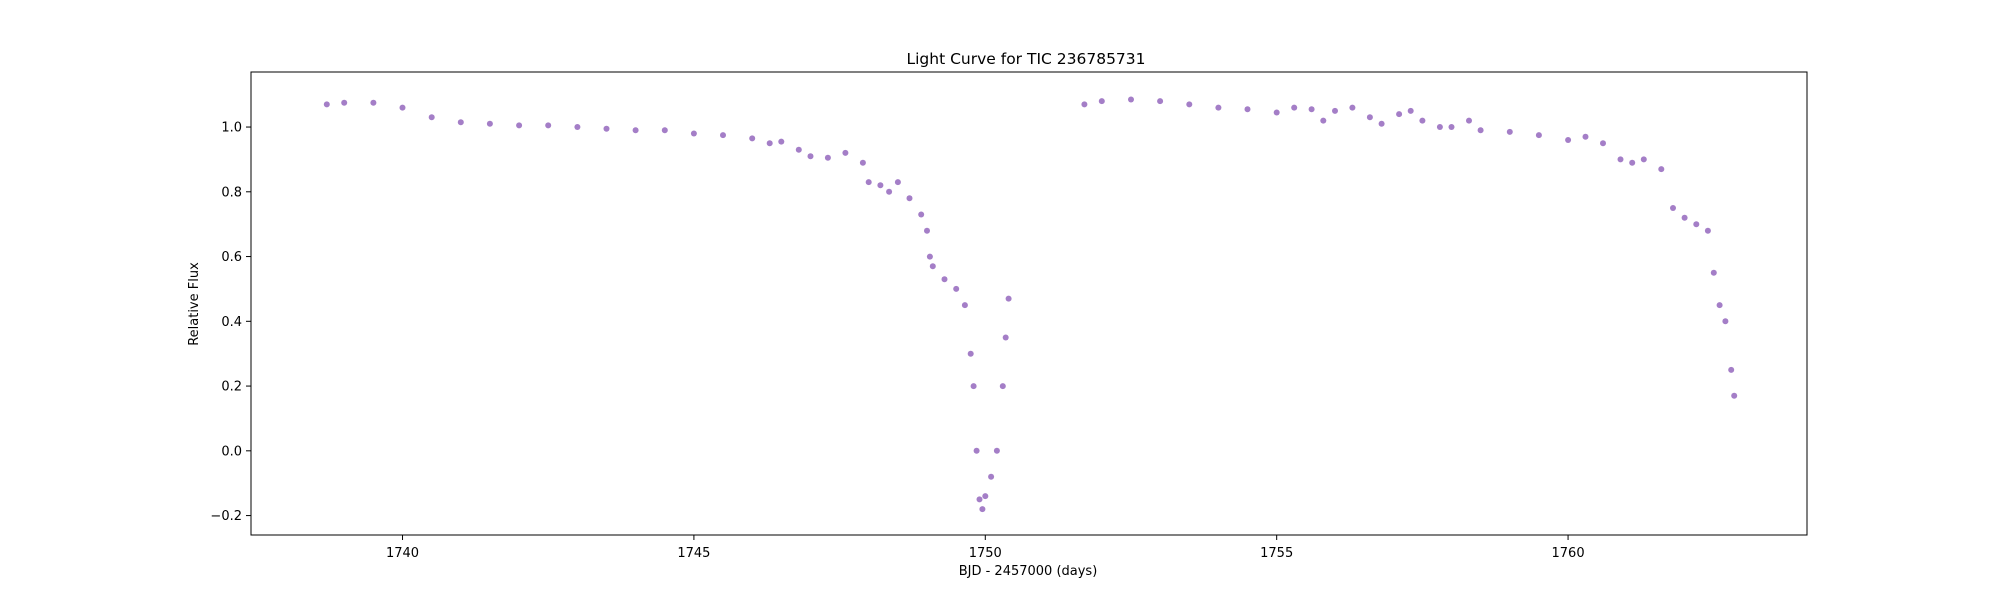 This screenshot has width=2000, height=600. I want to click on y-tick-label: 0.4, so click(231, 322).